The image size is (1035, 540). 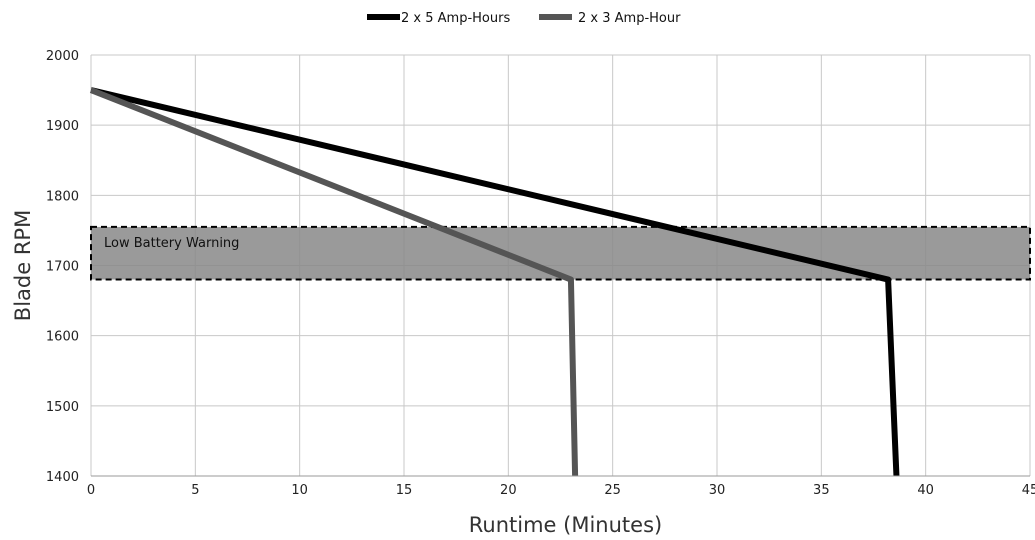 I want to click on low-battery-warning-band, so click(x=560, y=253).